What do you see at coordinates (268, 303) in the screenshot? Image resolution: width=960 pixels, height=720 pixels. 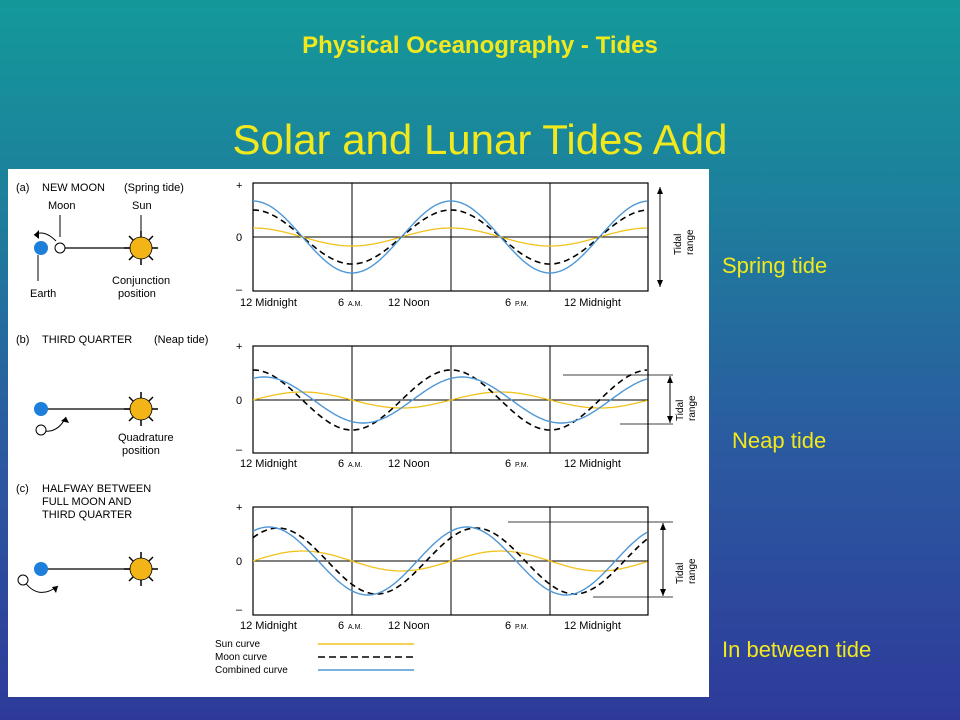 I see `graph-a-xlabel-midnight-1: 12 Midnight` at bounding box center [268, 303].